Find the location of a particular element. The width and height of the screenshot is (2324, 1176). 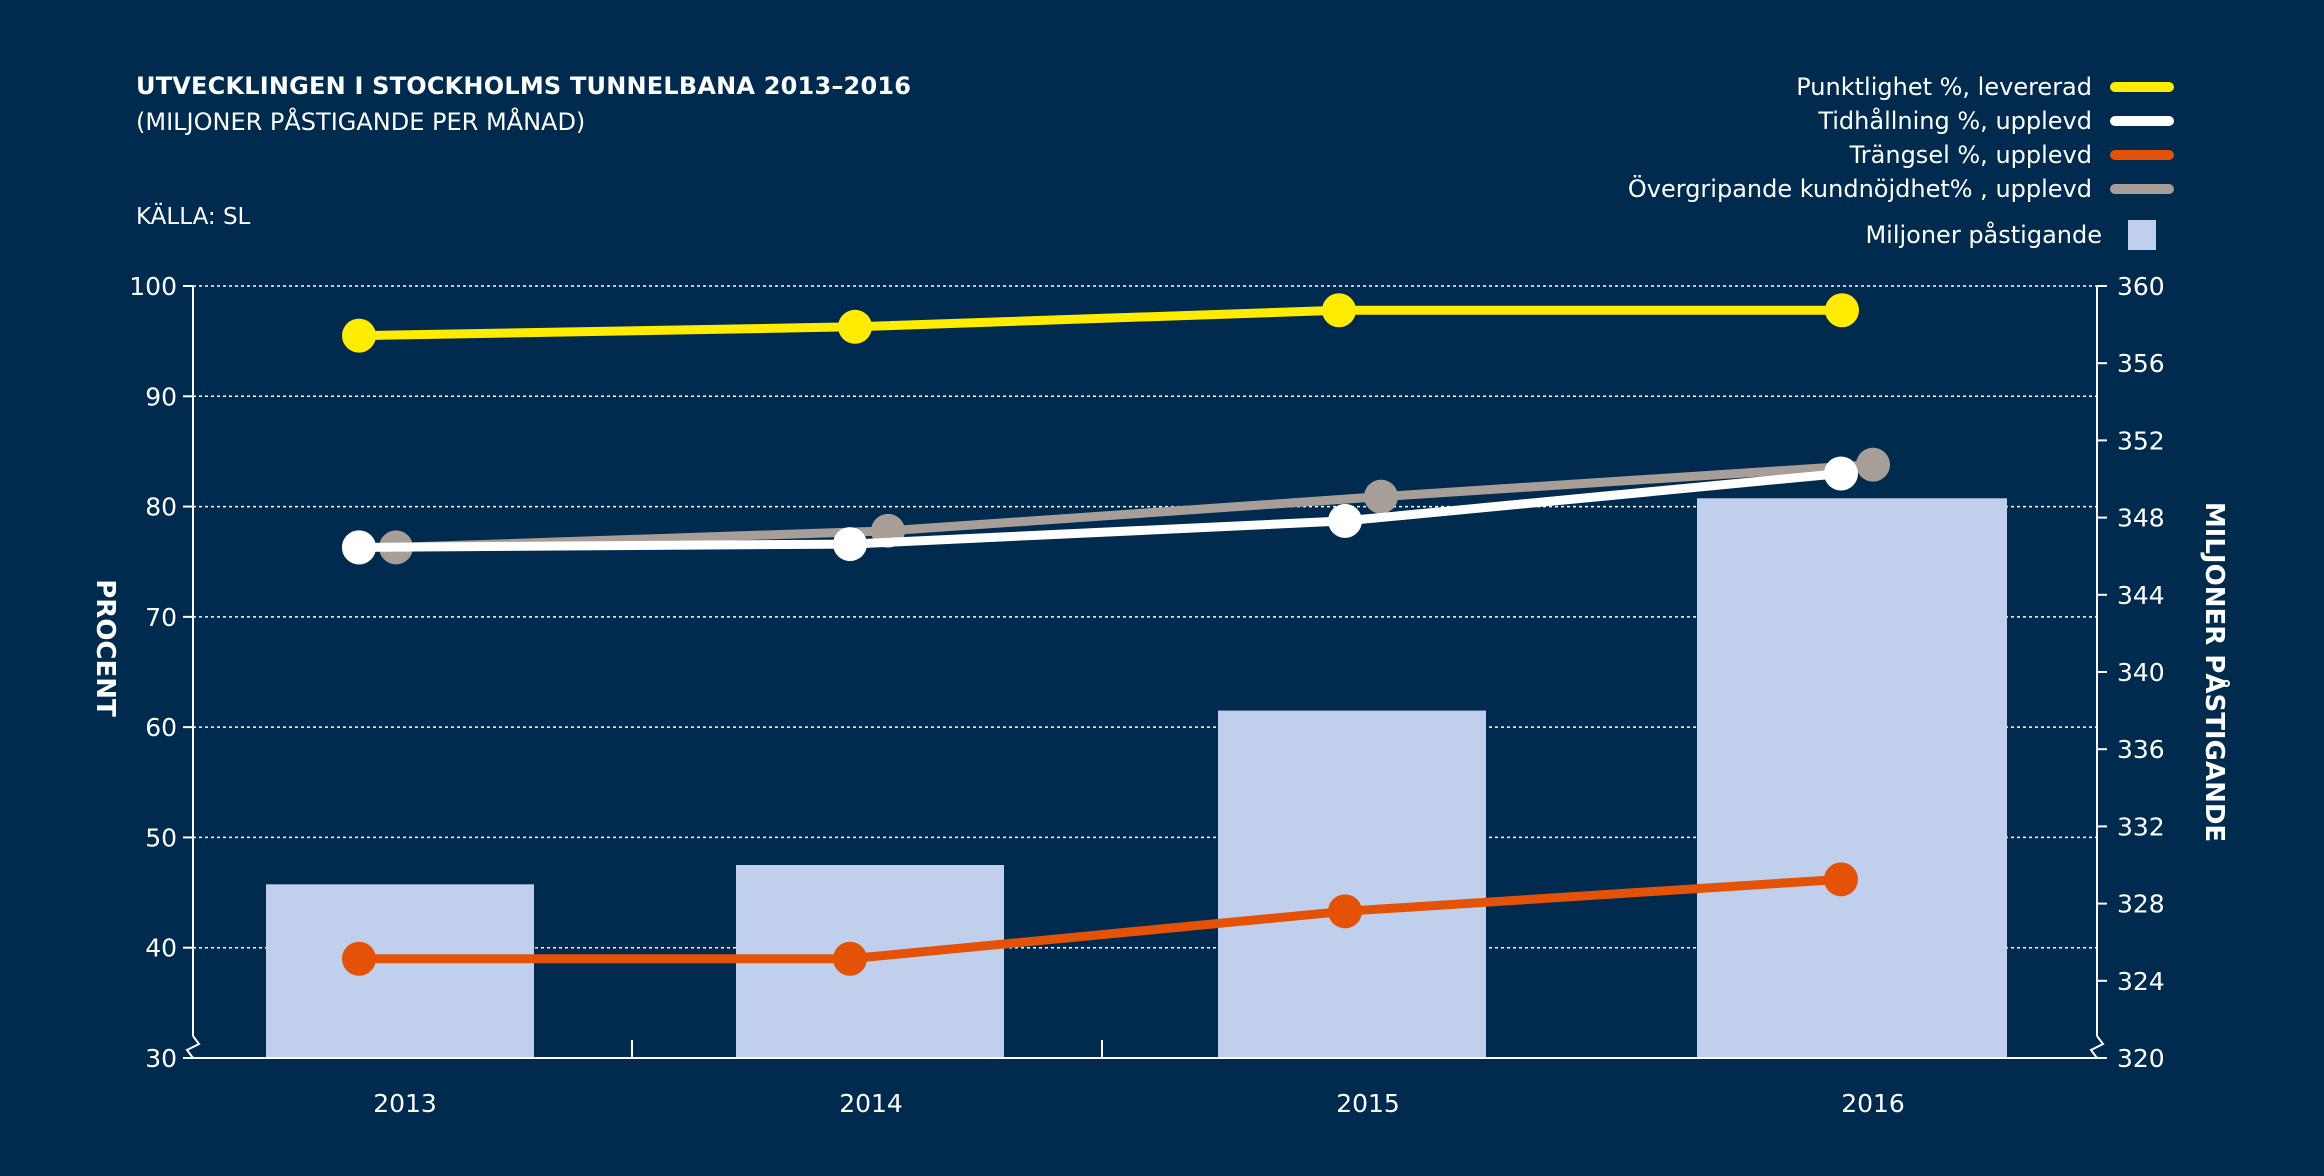

point-series-0-2016 is located at coordinates (1842, 310).